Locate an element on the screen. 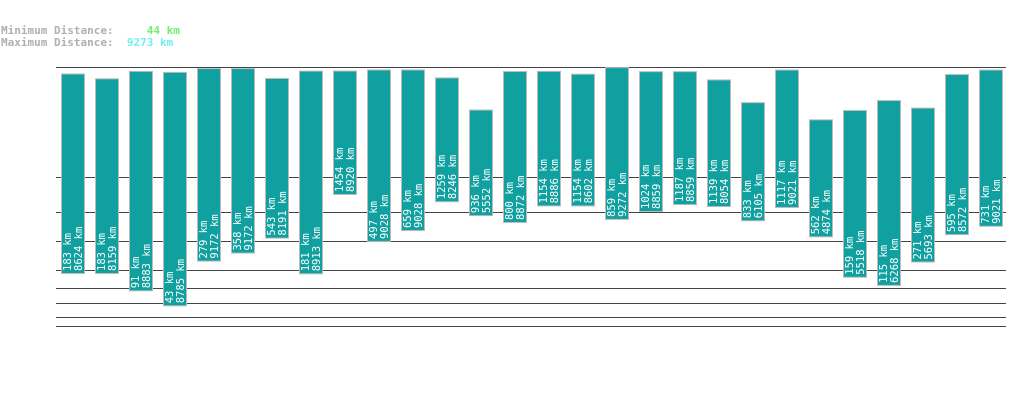  max-label: 5693 km is located at coordinates (929, 237).